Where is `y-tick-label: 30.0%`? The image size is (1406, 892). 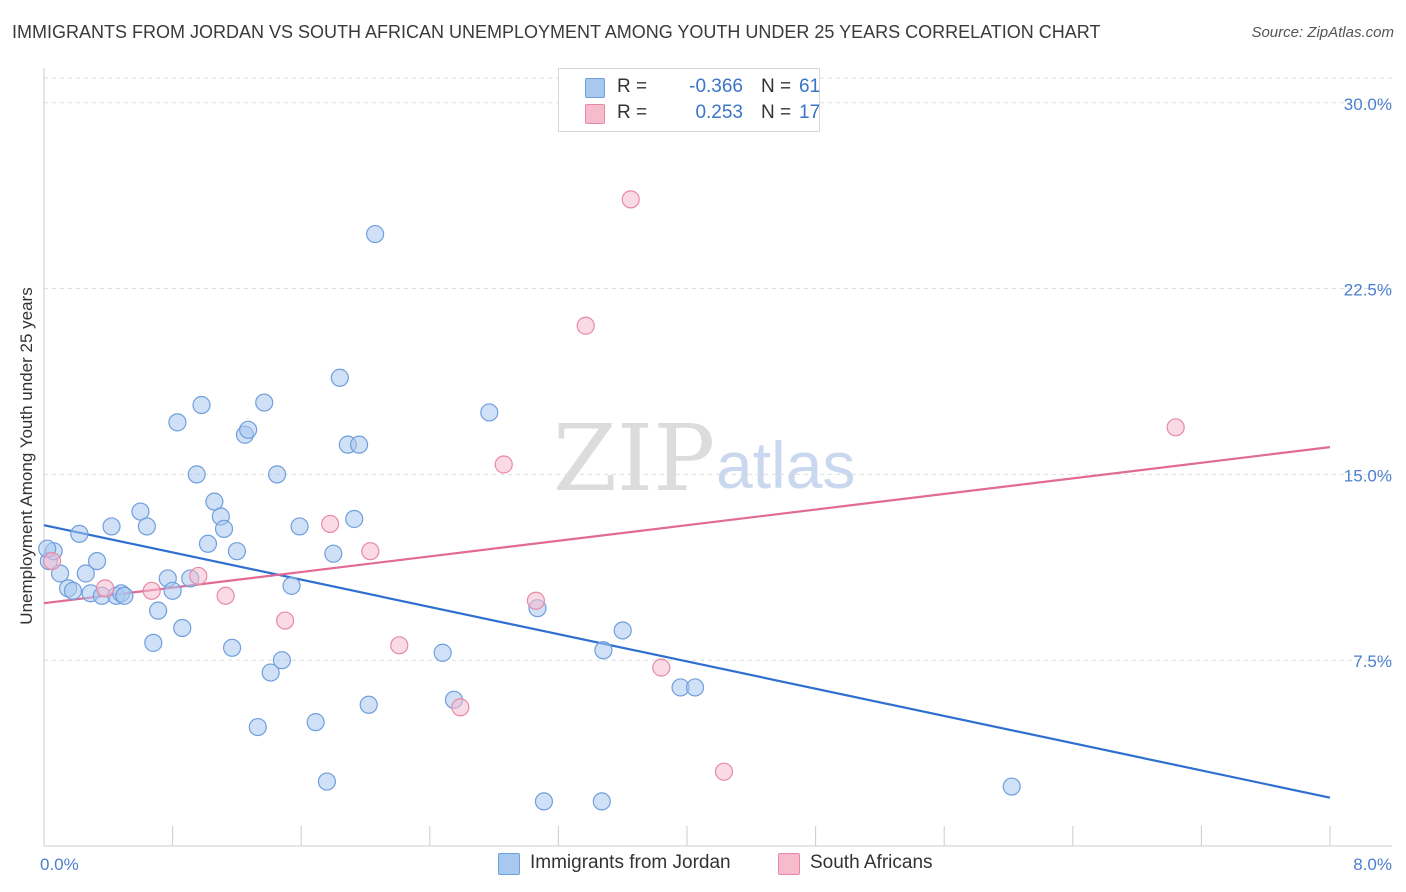 y-tick-label: 30.0% is located at coordinates (1368, 104).